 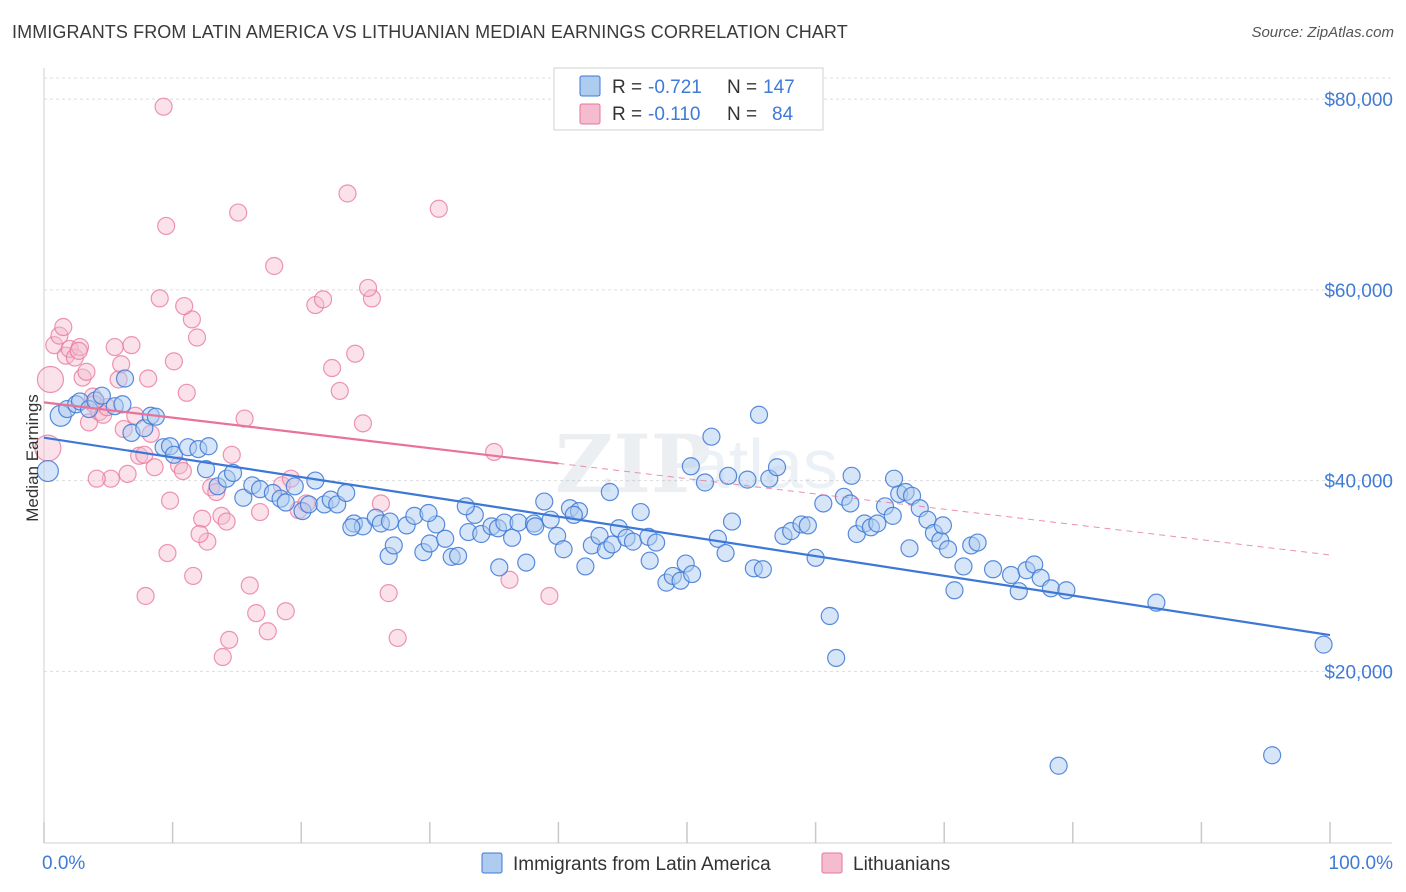 What do you see at coordinates (688, 99) in the screenshot?
I see `correlation-legend: R = -0.721 N = 147 R = -0.110 N = 84` at bounding box center [688, 99].